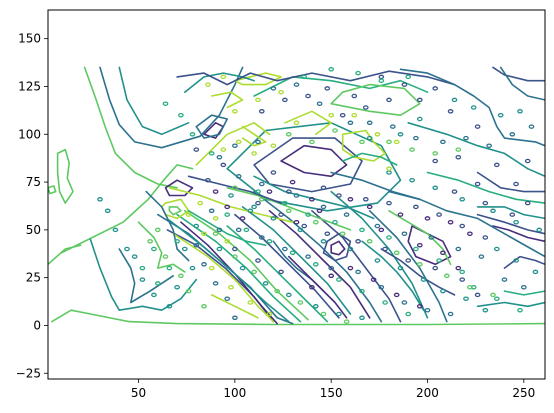  Describe the element at coordinates (331, 393) in the screenshot. I see `x-tick-label: 150` at that location.